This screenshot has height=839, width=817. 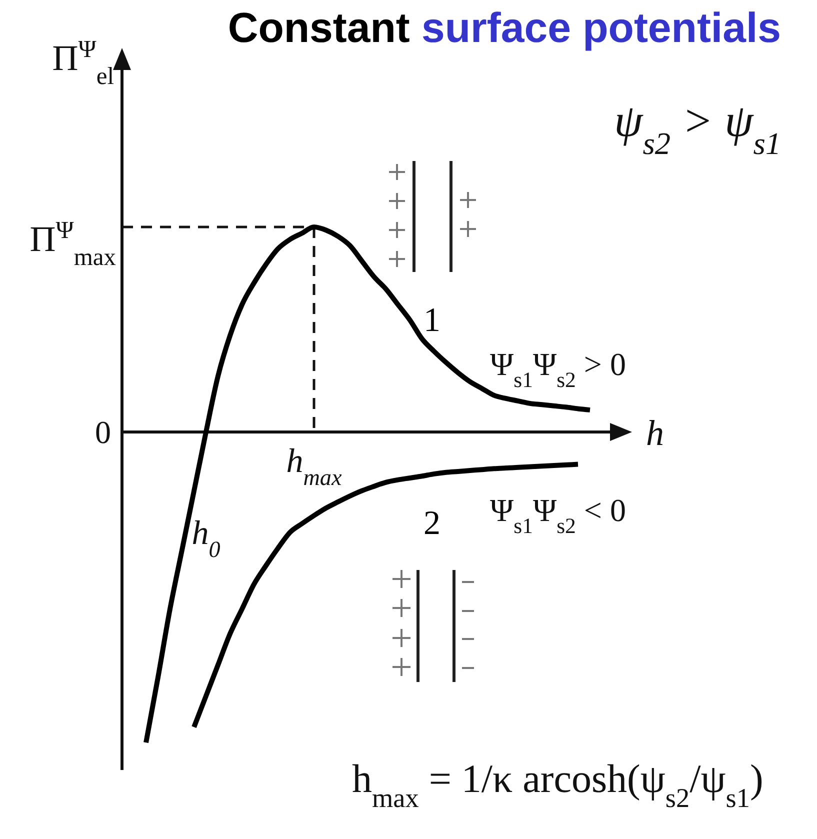 What do you see at coordinates (655, 433) in the screenshot?
I see `x-axis-title: h` at bounding box center [655, 433].